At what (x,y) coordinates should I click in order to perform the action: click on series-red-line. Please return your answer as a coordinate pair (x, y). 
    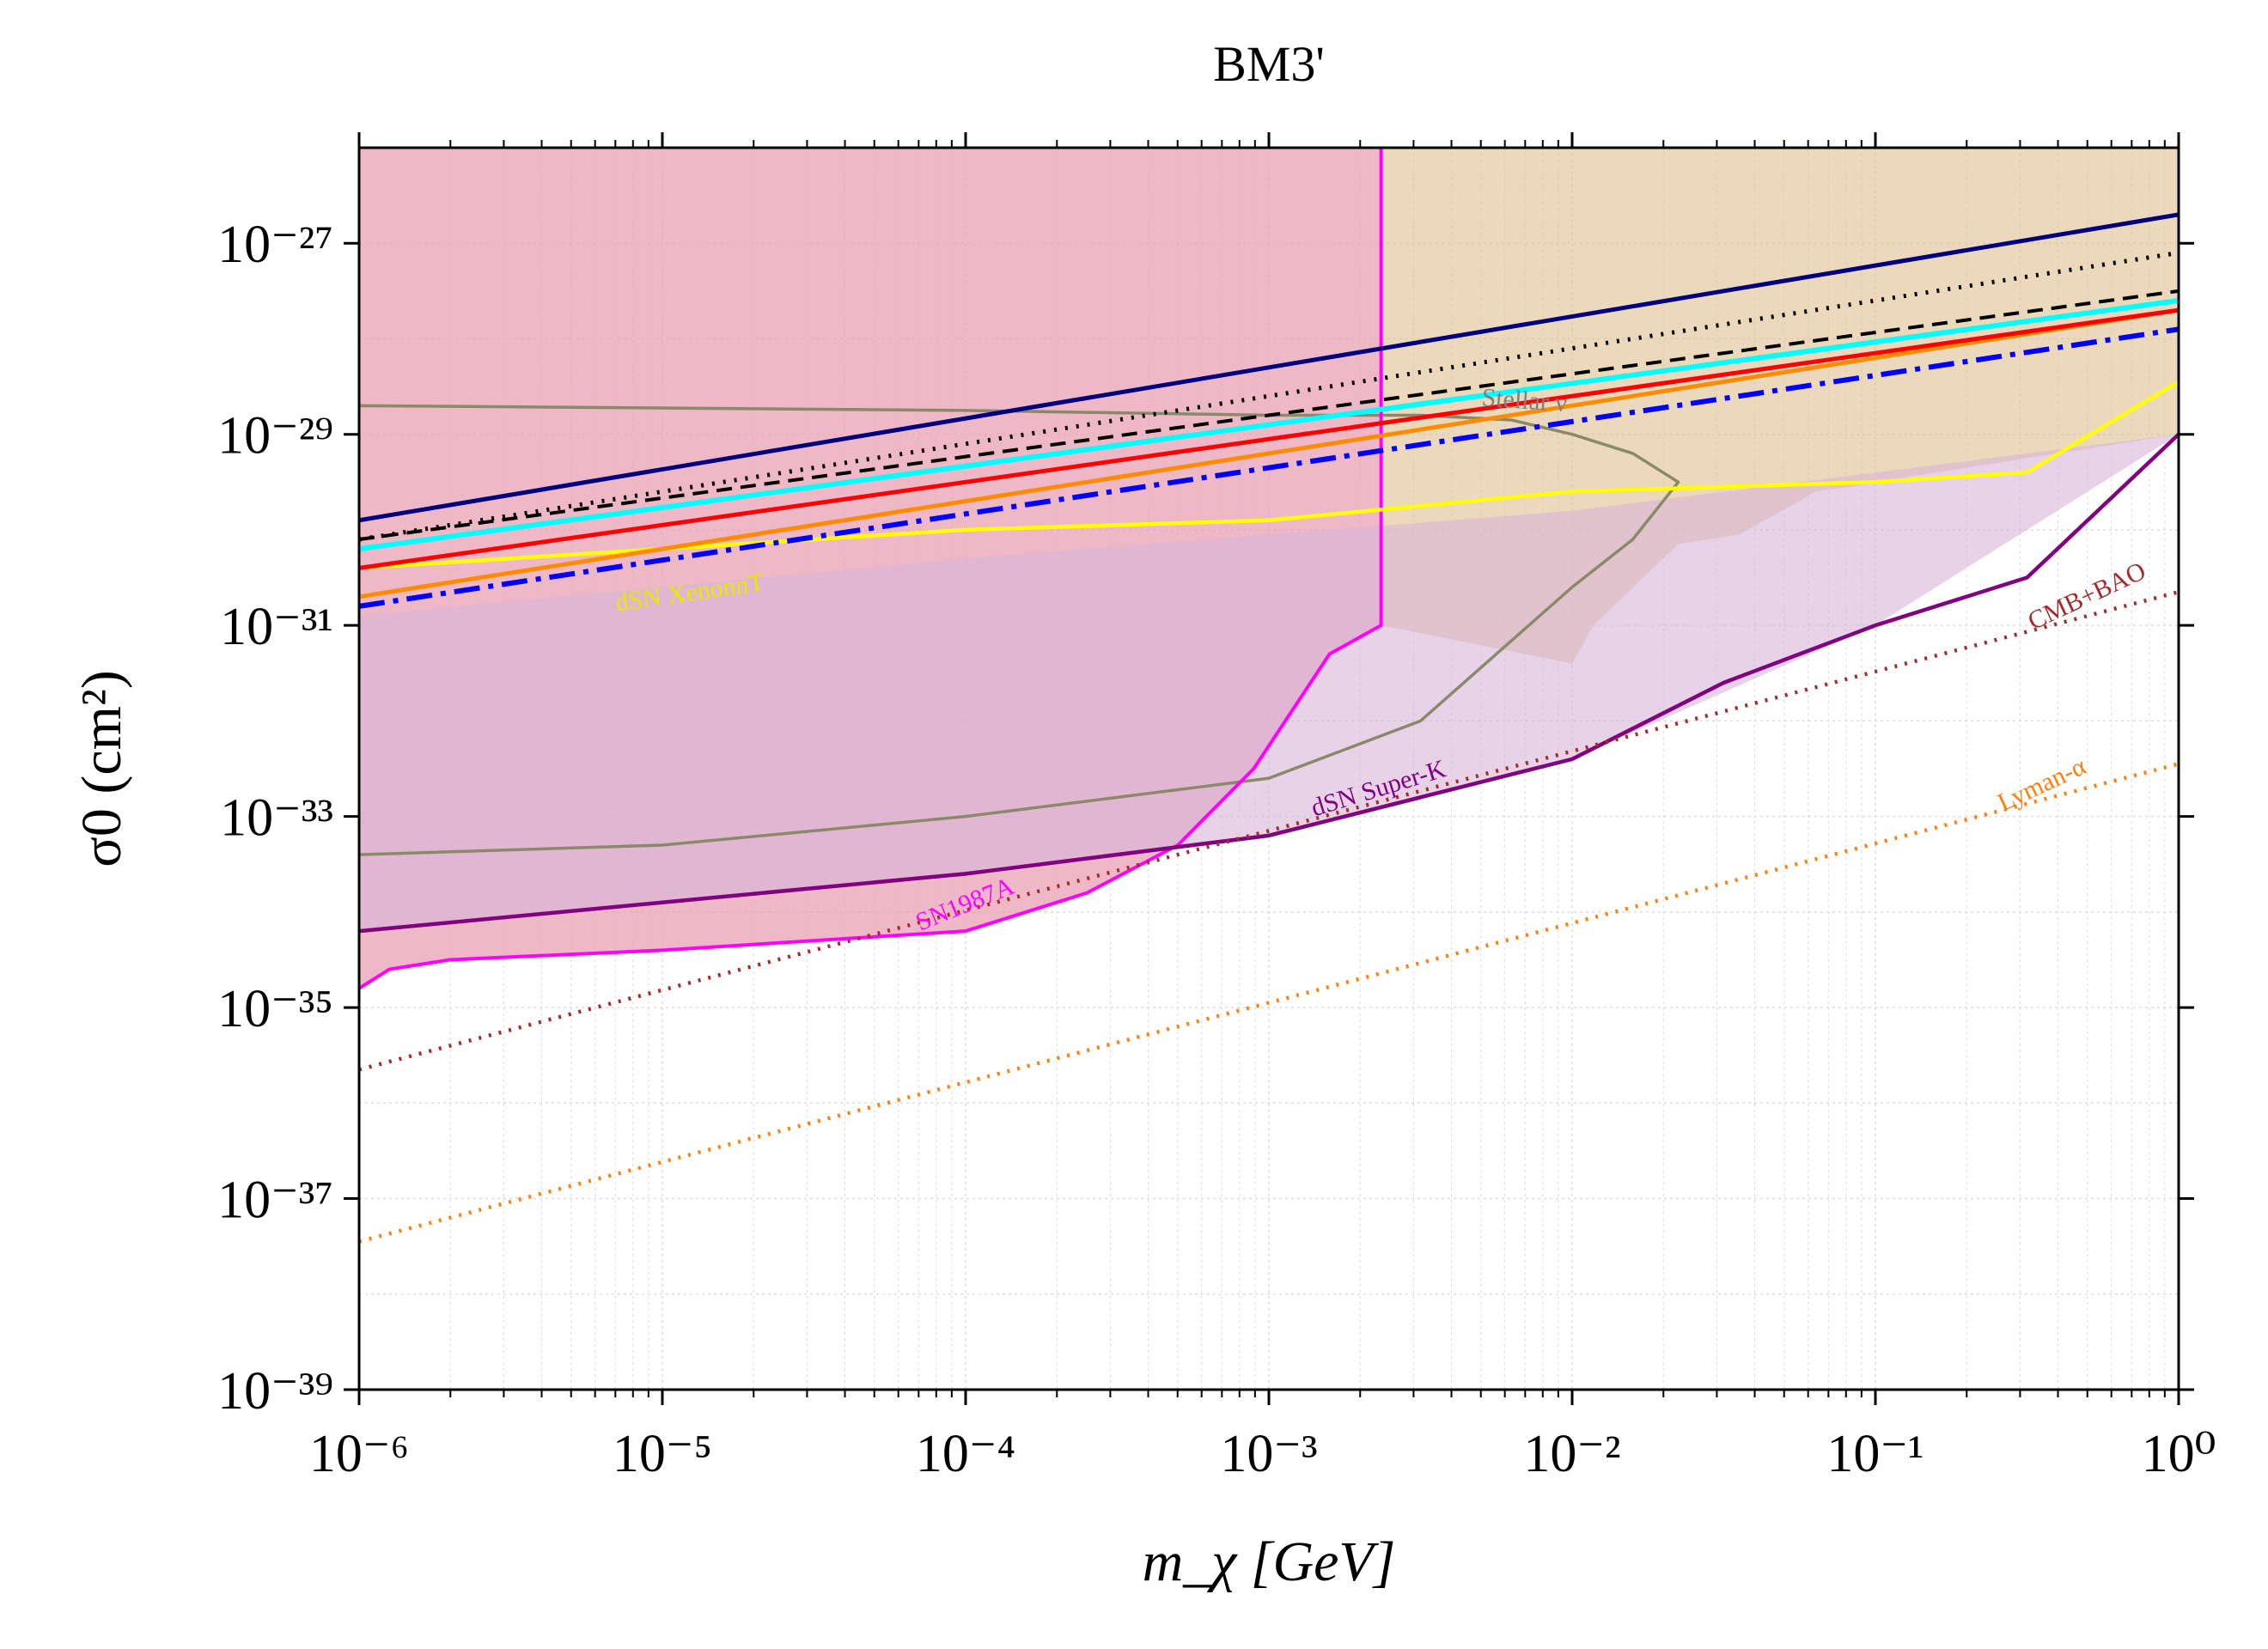
    Looking at the image, I should click on (1269, 439).